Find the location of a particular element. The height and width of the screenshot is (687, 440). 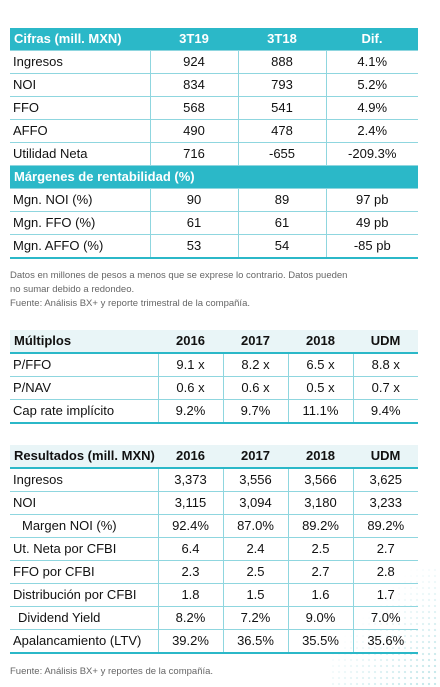

cell: 888 is located at coordinates (281, 62).